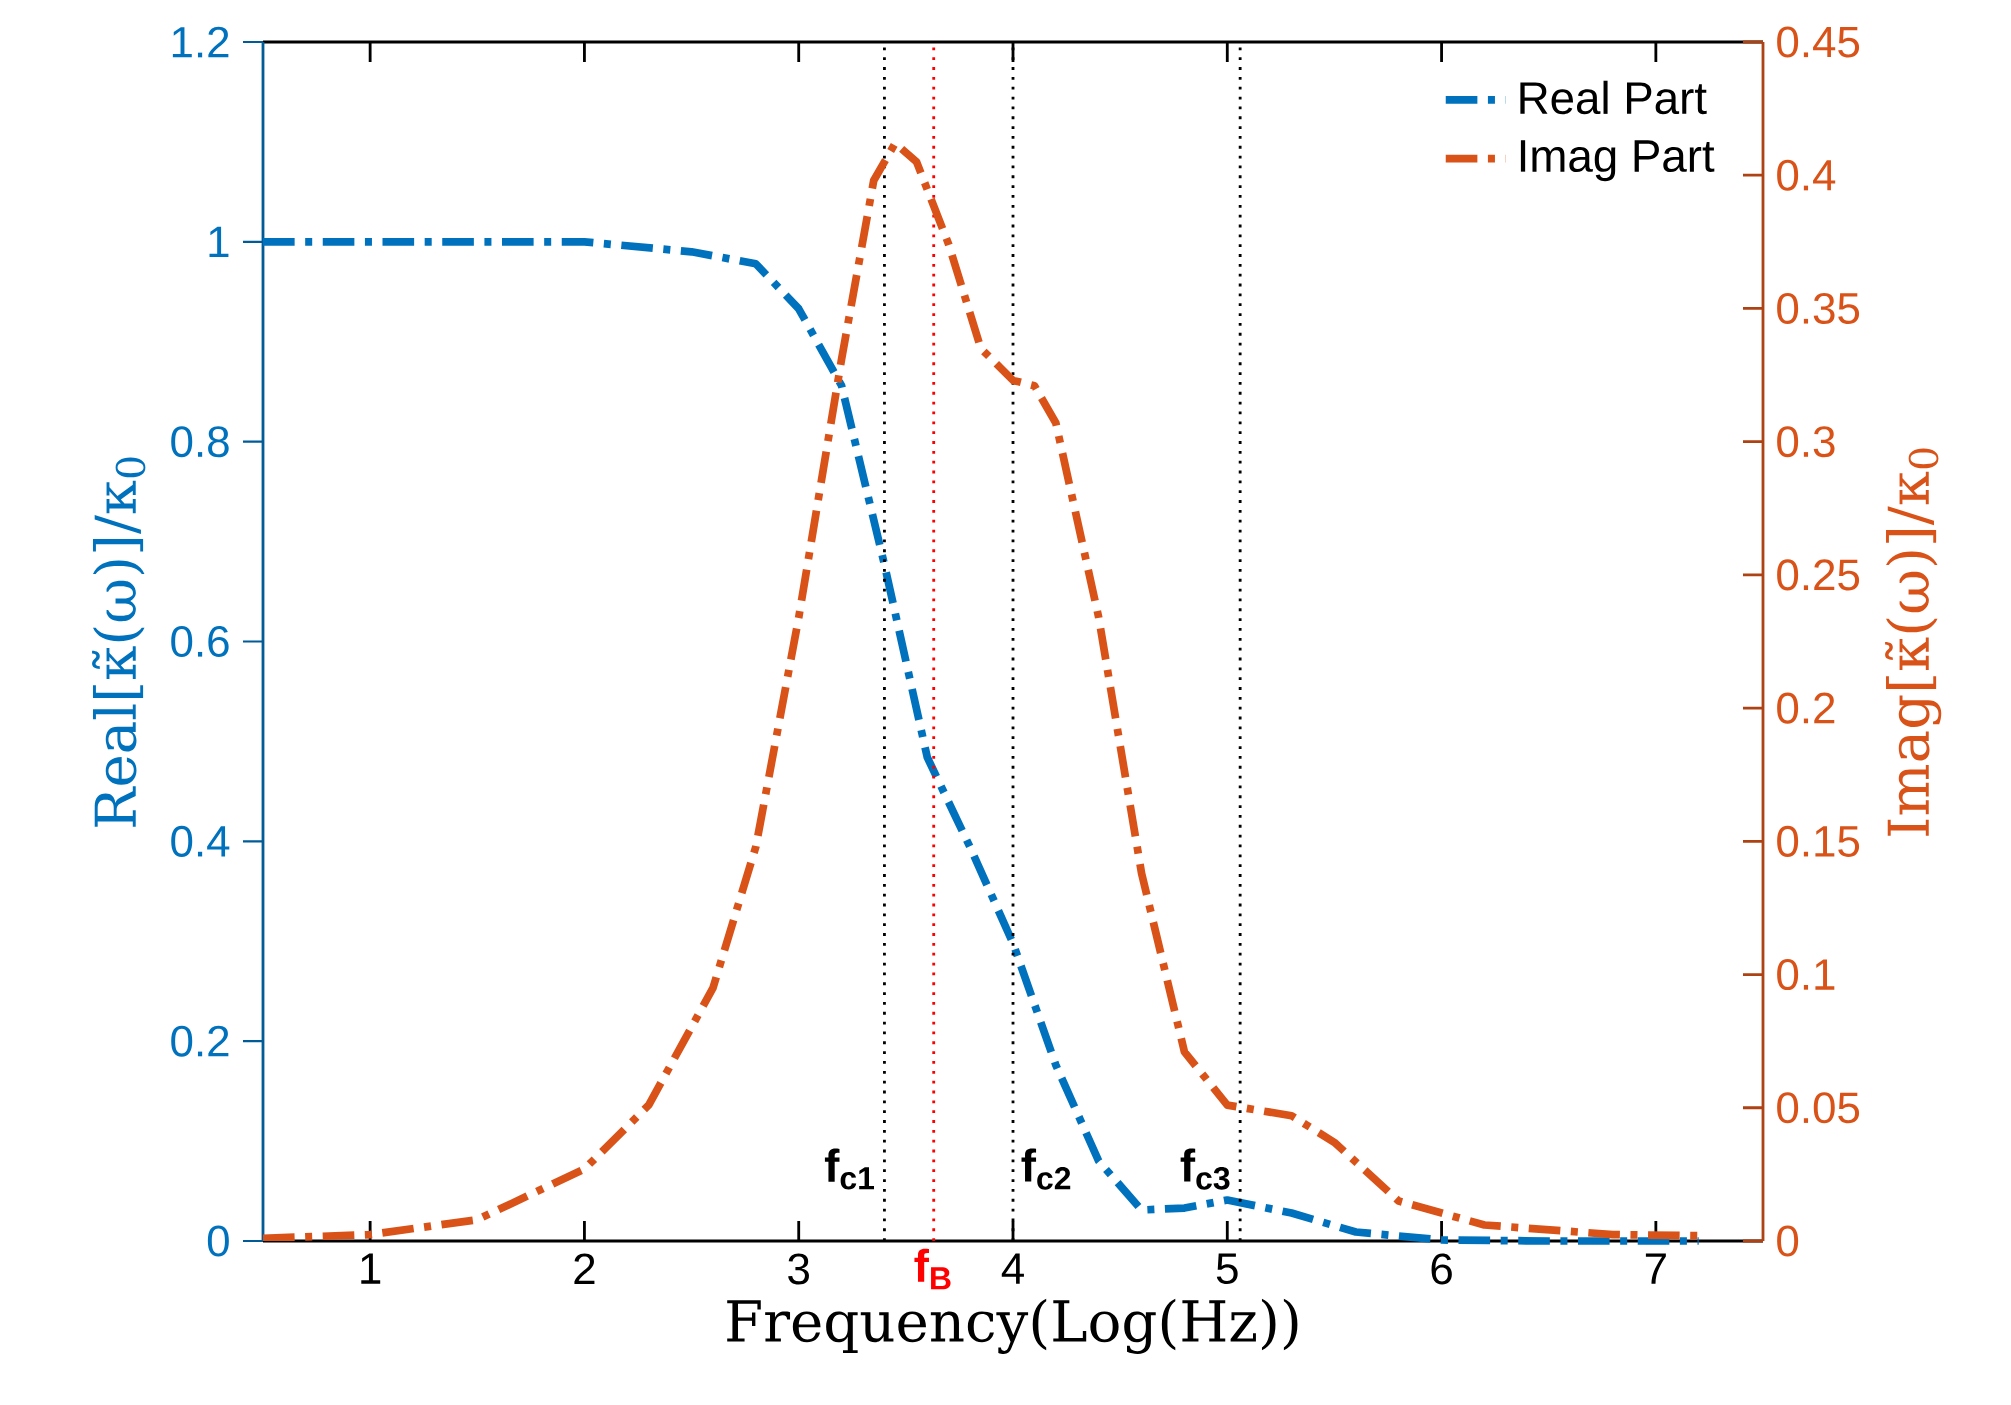  I want to click on y2-tick-label: 0, so click(1788, 1241).